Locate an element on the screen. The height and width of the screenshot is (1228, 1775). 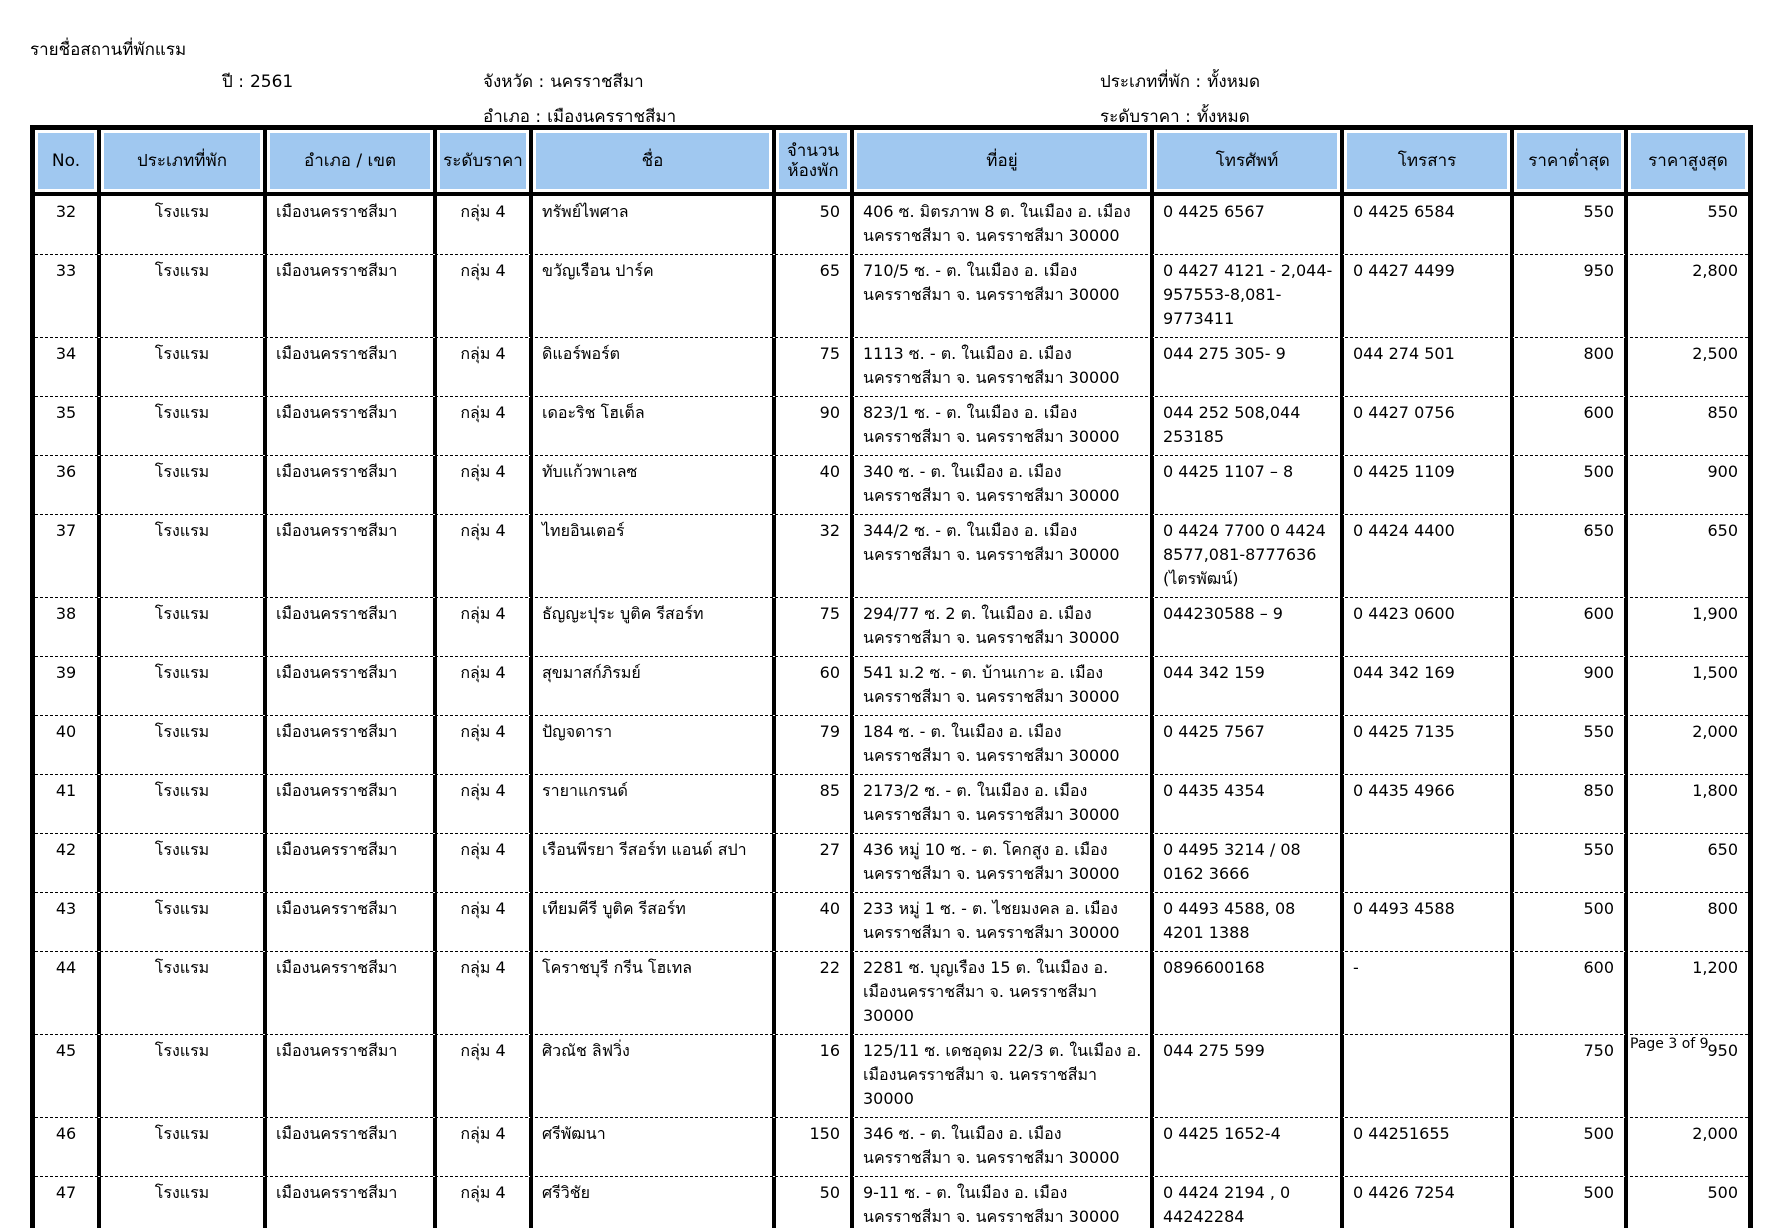
cell-no: 47 is located at coordinates (68, 1202).